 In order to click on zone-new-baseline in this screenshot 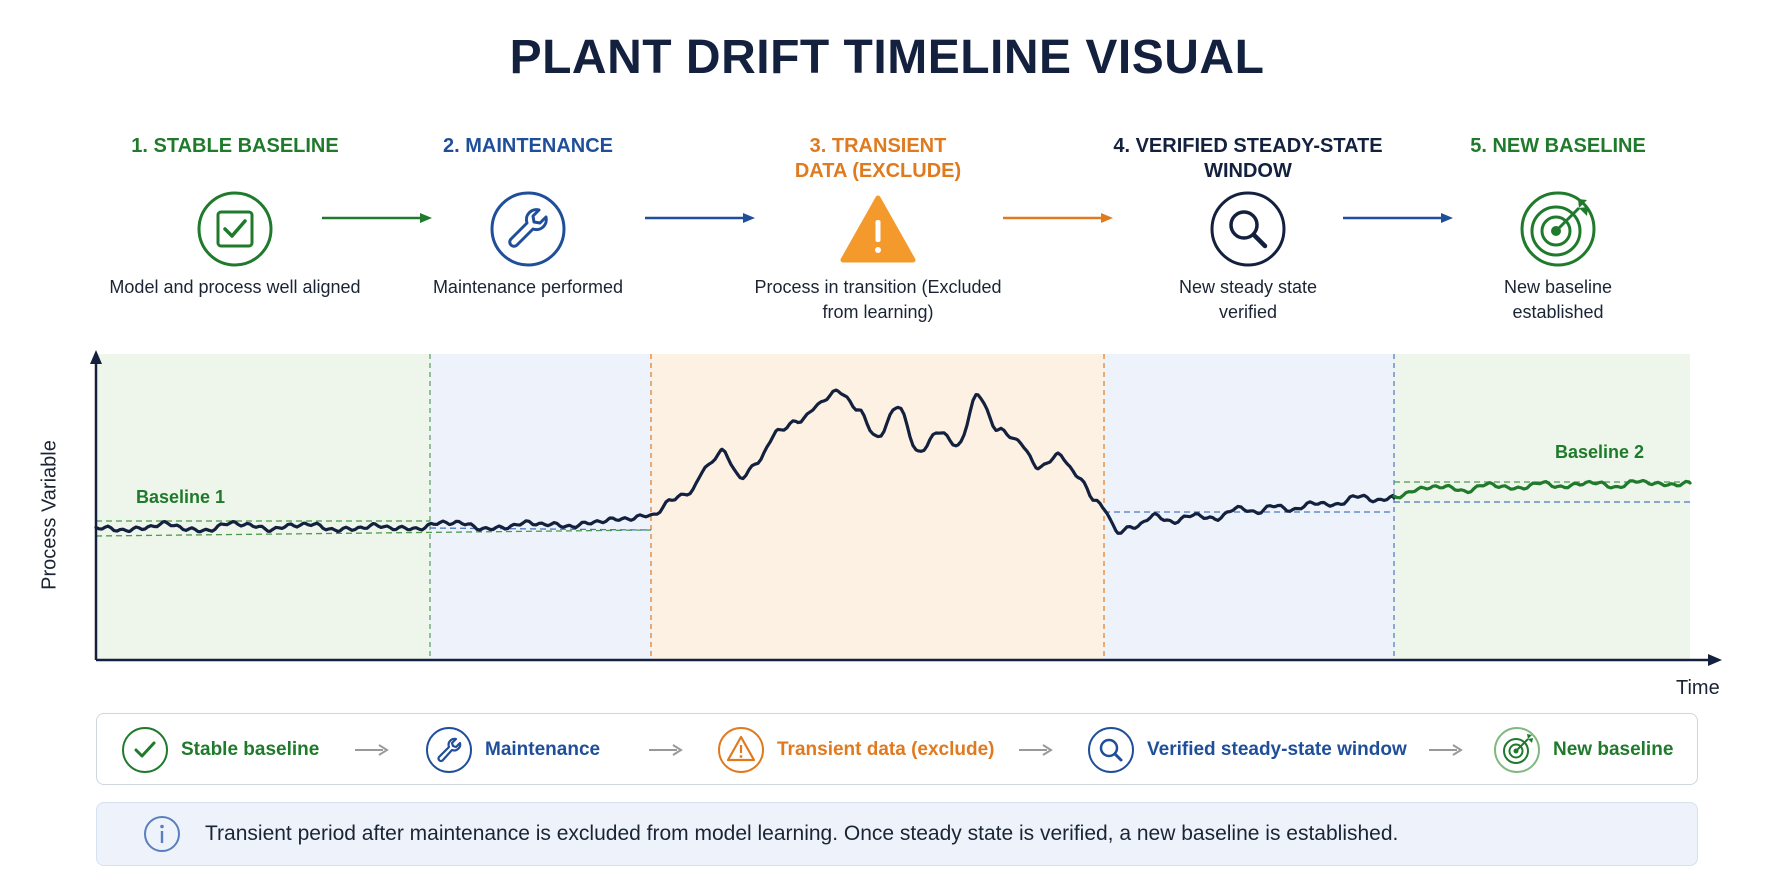, I will do `click(1542, 507)`.